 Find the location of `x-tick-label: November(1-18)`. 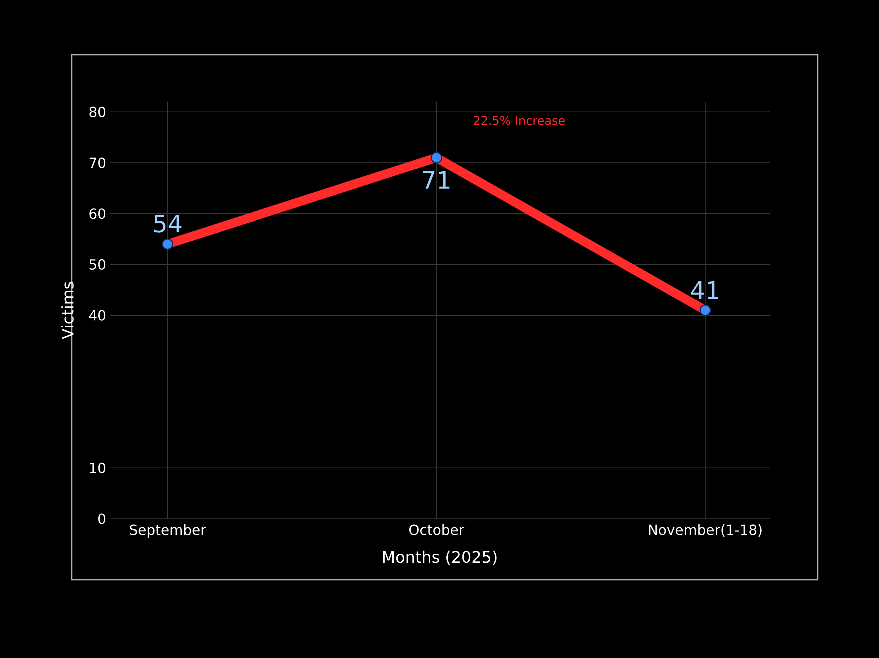

x-tick-label: November(1-18) is located at coordinates (705, 530).